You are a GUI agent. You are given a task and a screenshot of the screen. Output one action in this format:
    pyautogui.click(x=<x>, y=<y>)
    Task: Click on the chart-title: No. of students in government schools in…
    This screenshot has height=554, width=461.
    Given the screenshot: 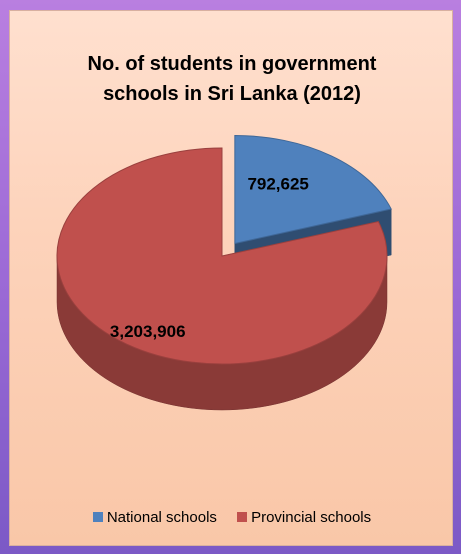 What is the action you would take?
    pyautogui.click(x=232, y=79)
    